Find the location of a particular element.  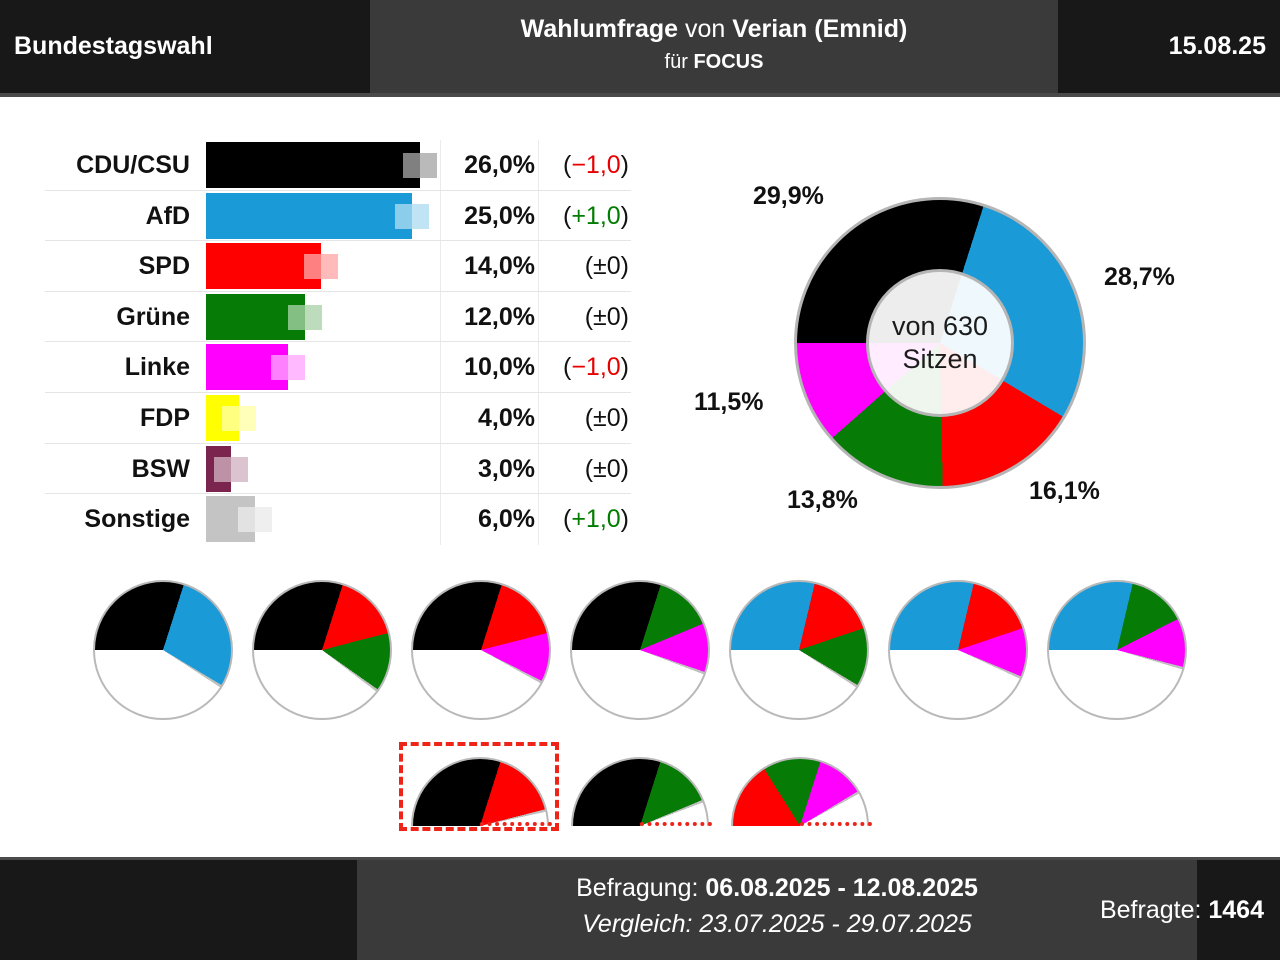

party-label: CDU/CSU is located at coordinates (133, 165).